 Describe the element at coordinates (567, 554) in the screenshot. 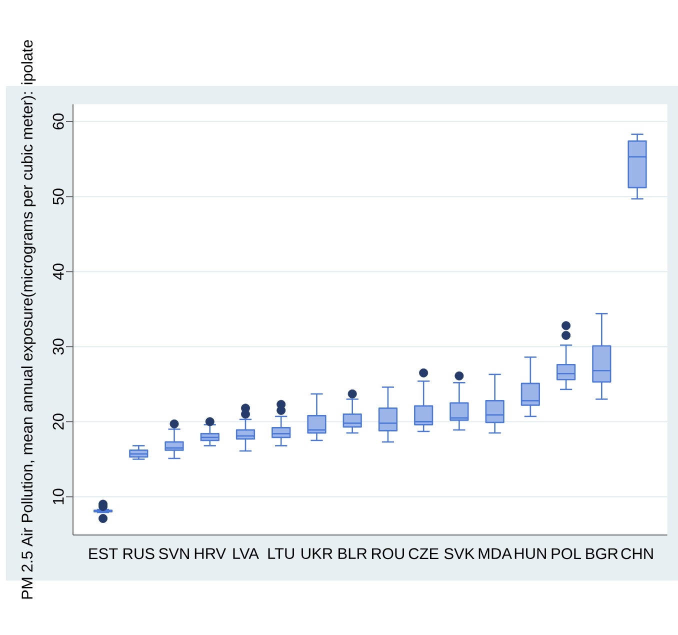

I see `x-tick-label: POL` at that location.